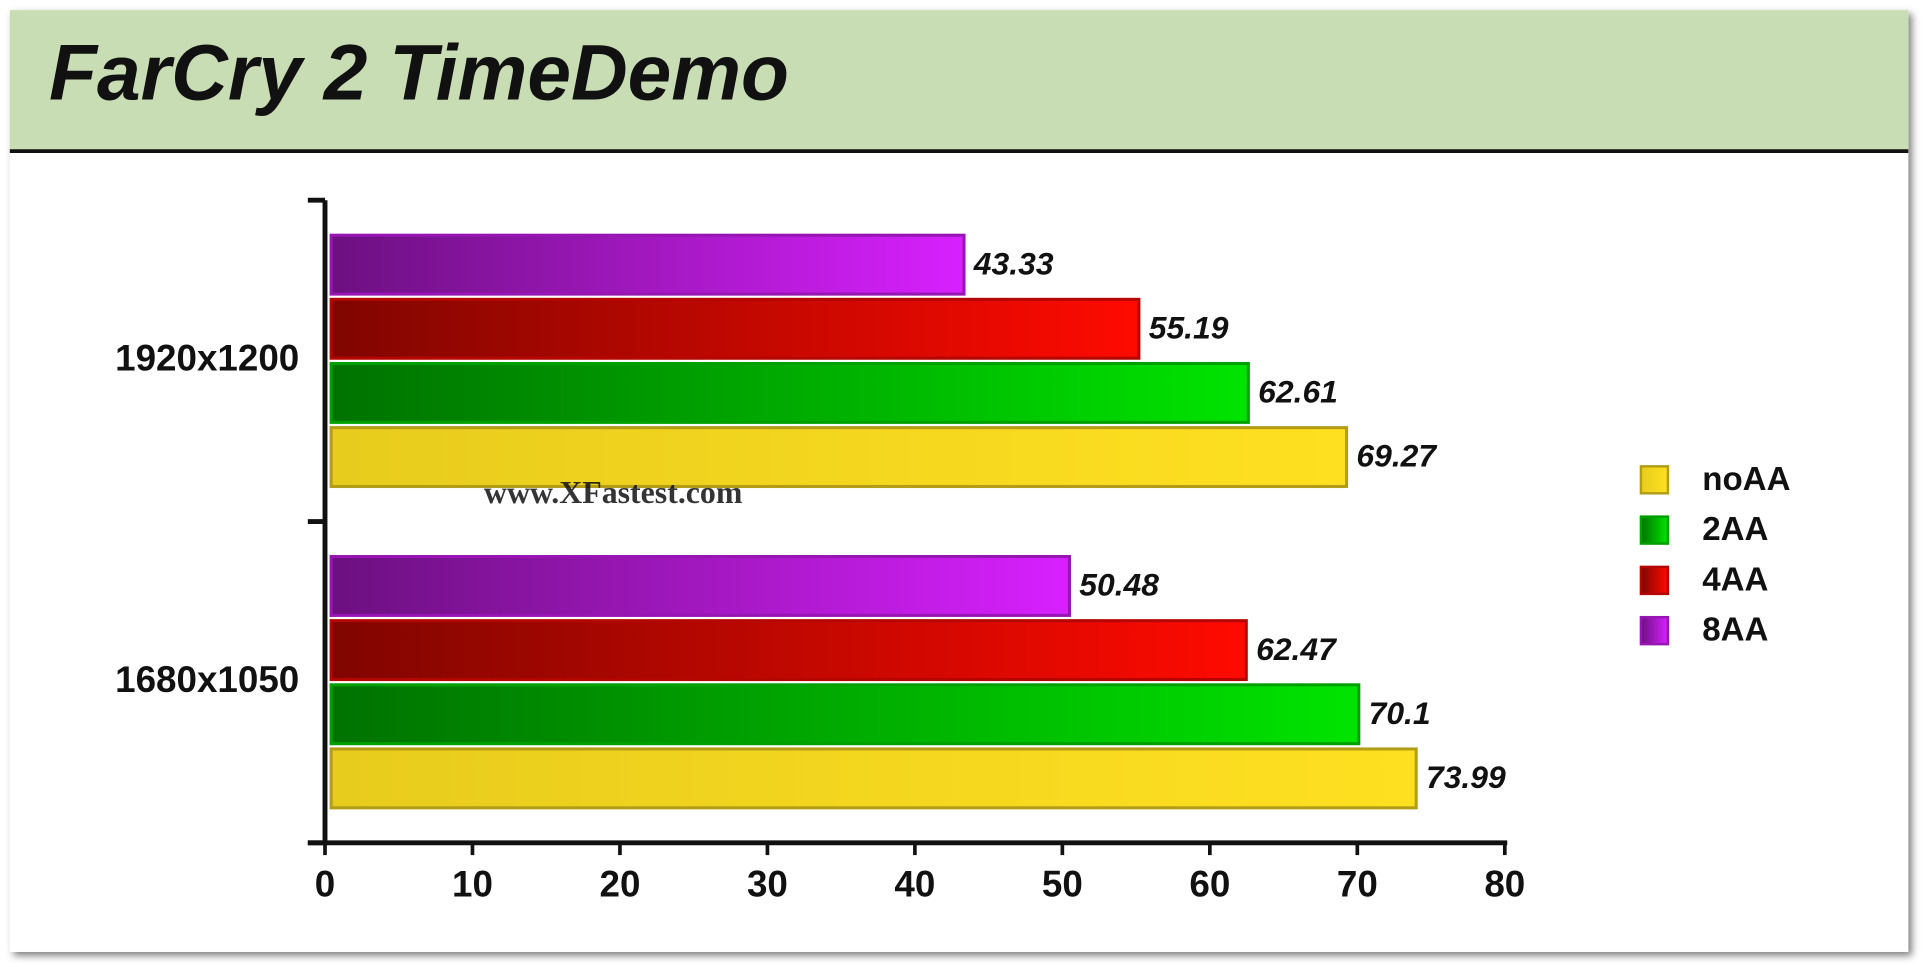 The image size is (1923, 967). Describe the element at coordinates (1119, 585) in the screenshot. I see `value-label: 50.48` at that location.